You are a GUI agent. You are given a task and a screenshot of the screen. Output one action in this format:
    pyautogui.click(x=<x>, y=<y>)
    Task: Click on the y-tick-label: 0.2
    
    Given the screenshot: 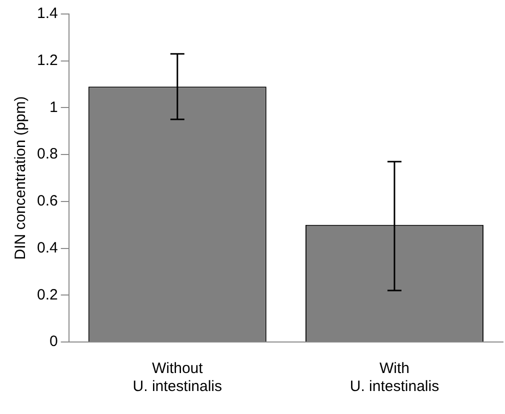 What is the action you would take?
    pyautogui.click(x=47, y=295)
    